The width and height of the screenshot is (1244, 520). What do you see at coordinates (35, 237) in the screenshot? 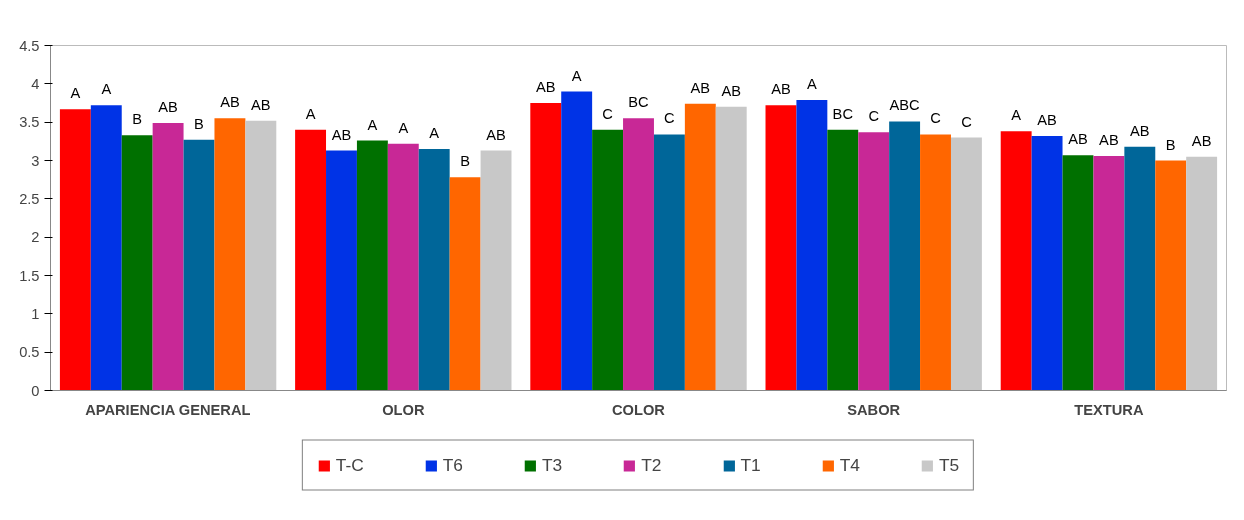
I see `y-tick-label: 2` at bounding box center [35, 237].